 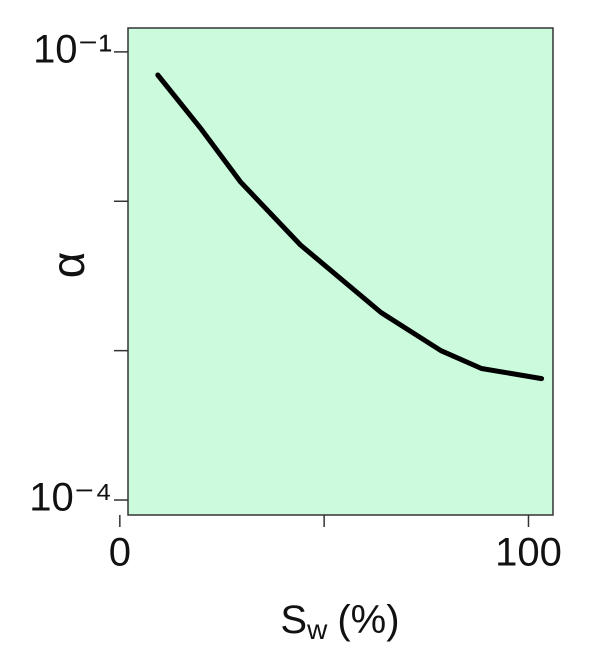 I want to click on y-tick-label: 10⁻¹, so click(x=72, y=49).